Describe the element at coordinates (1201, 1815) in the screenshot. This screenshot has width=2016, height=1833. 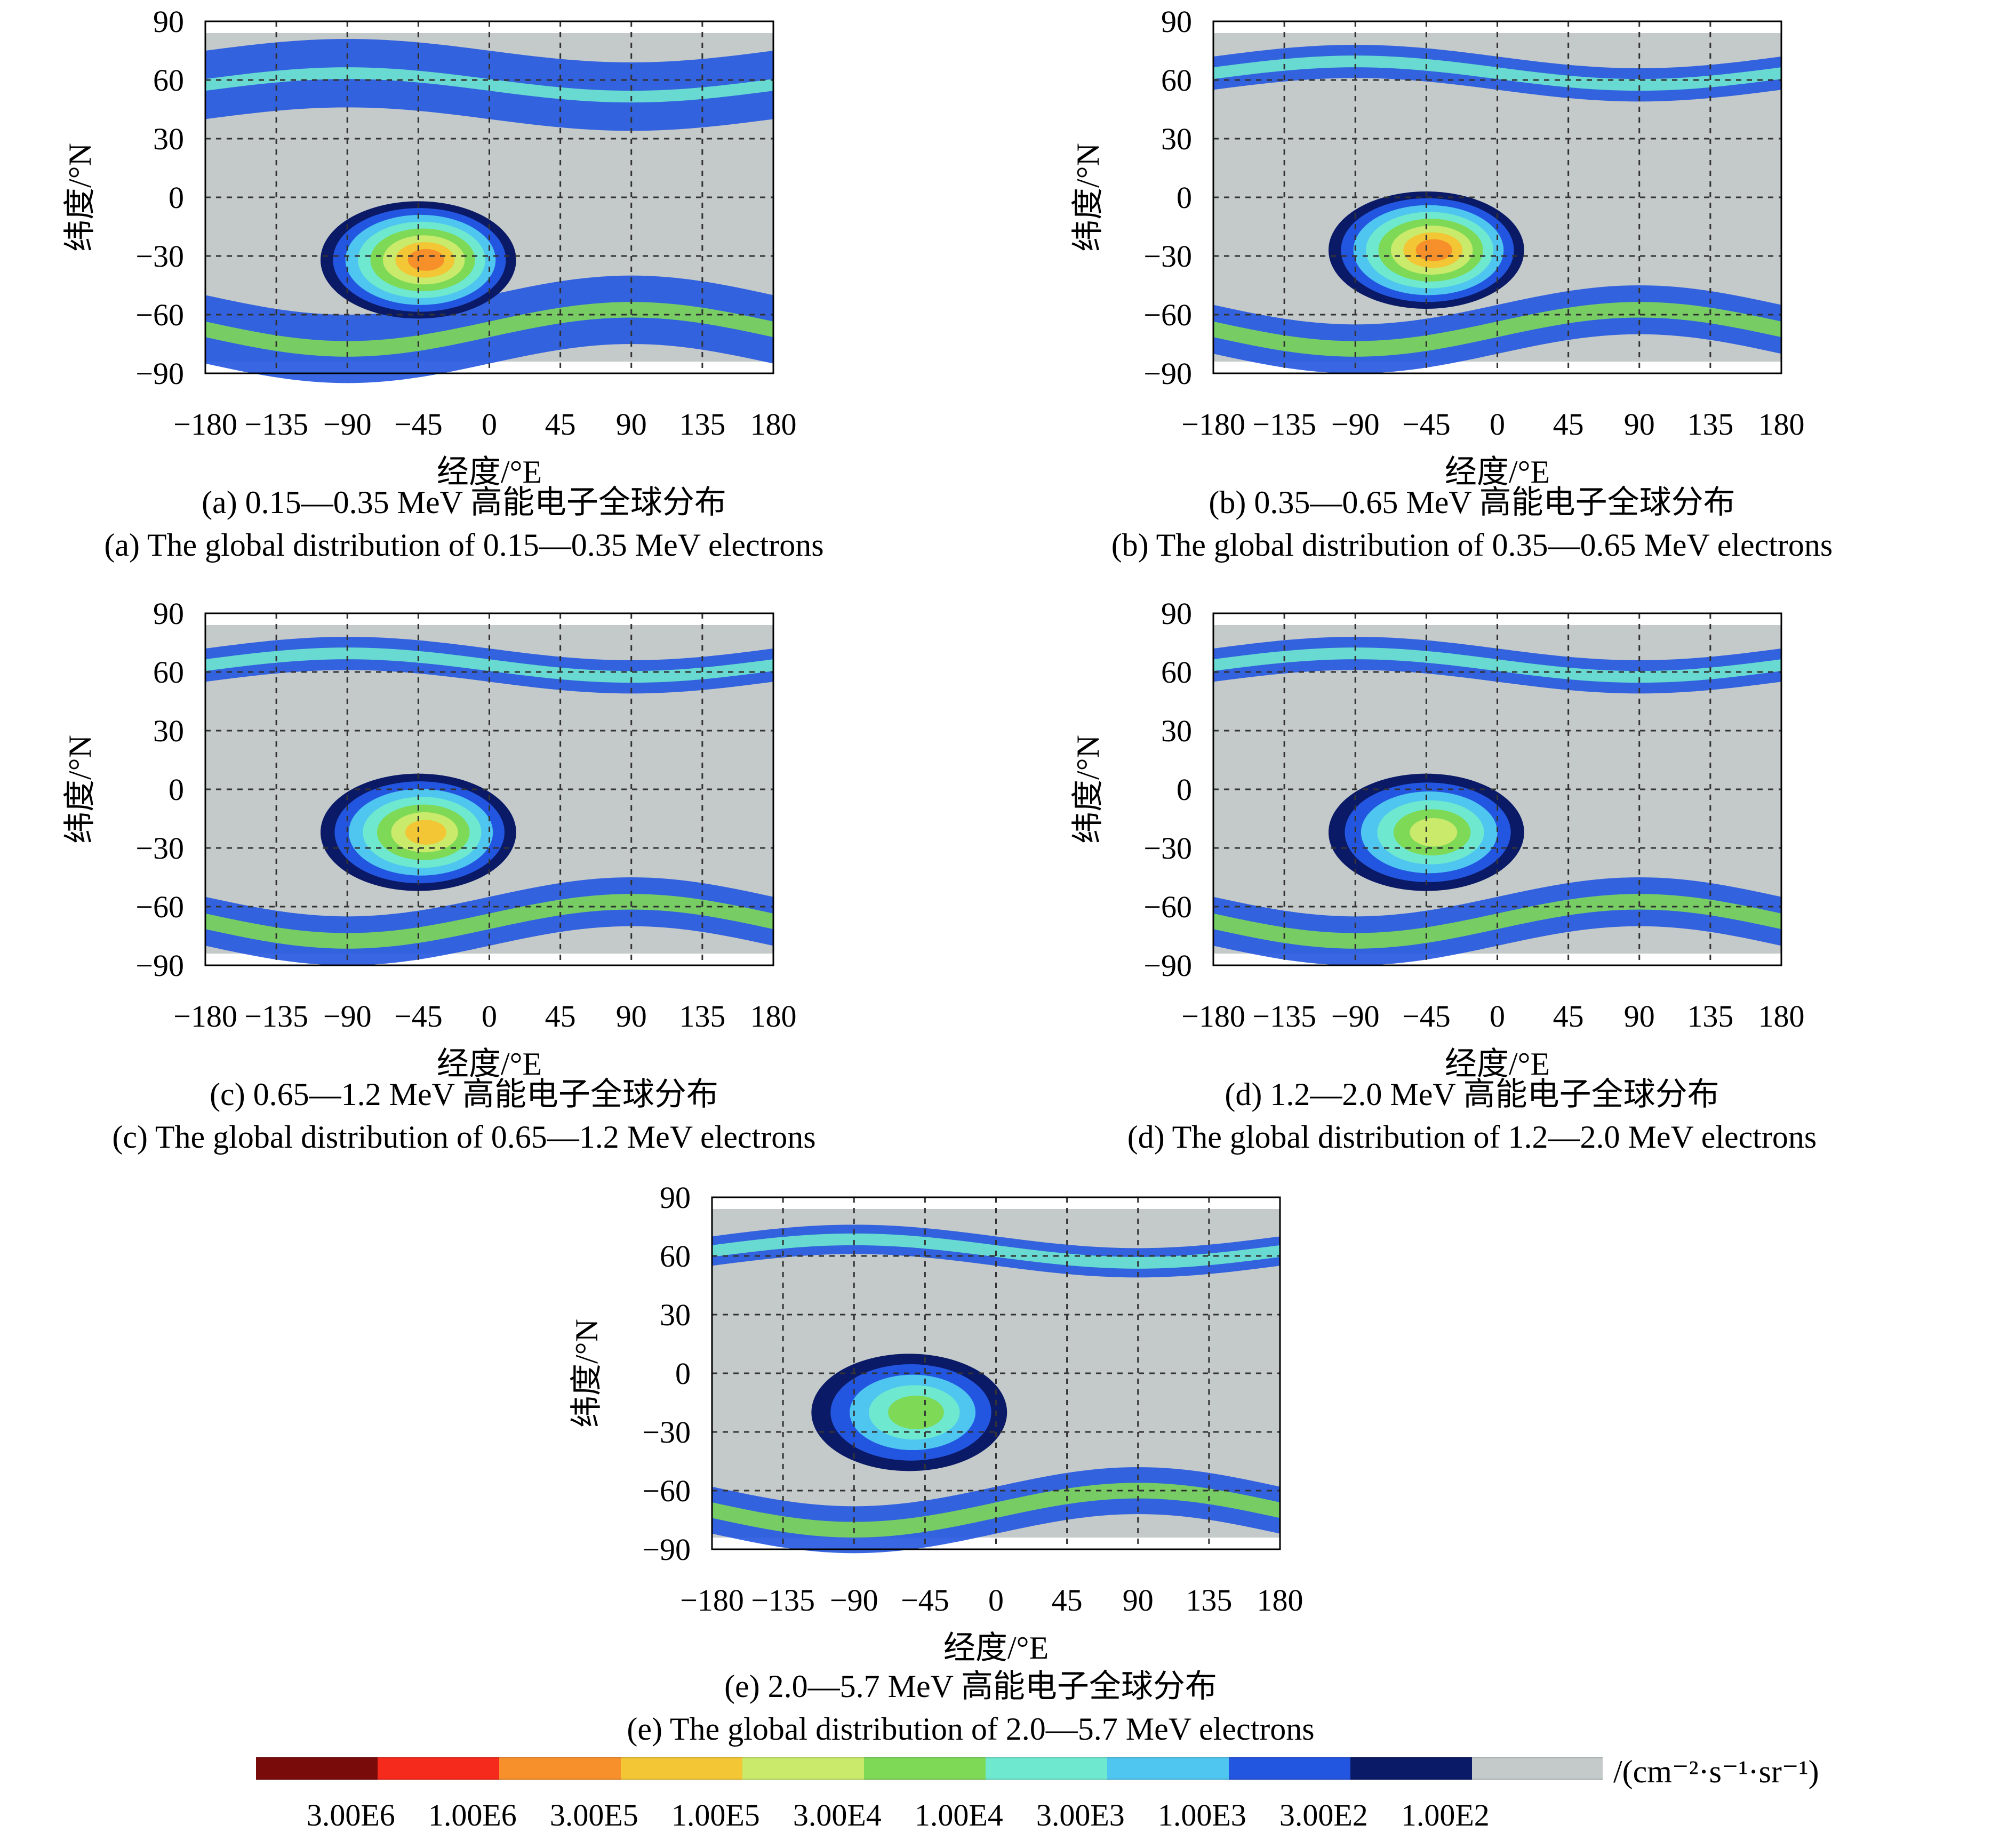
I see `colorbar-label: 1.00E3` at that location.